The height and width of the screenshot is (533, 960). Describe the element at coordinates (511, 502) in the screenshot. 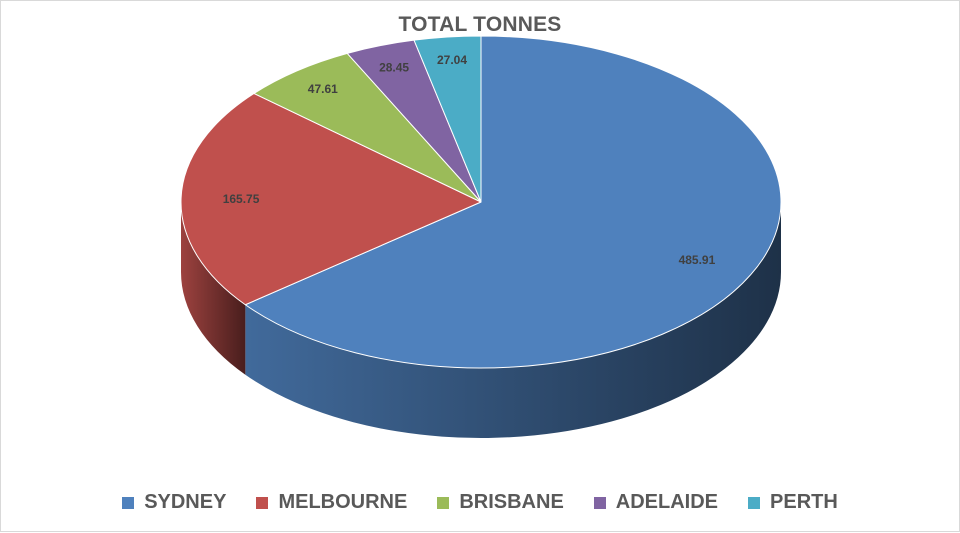

I see `legend-label: BRISBANE` at that location.